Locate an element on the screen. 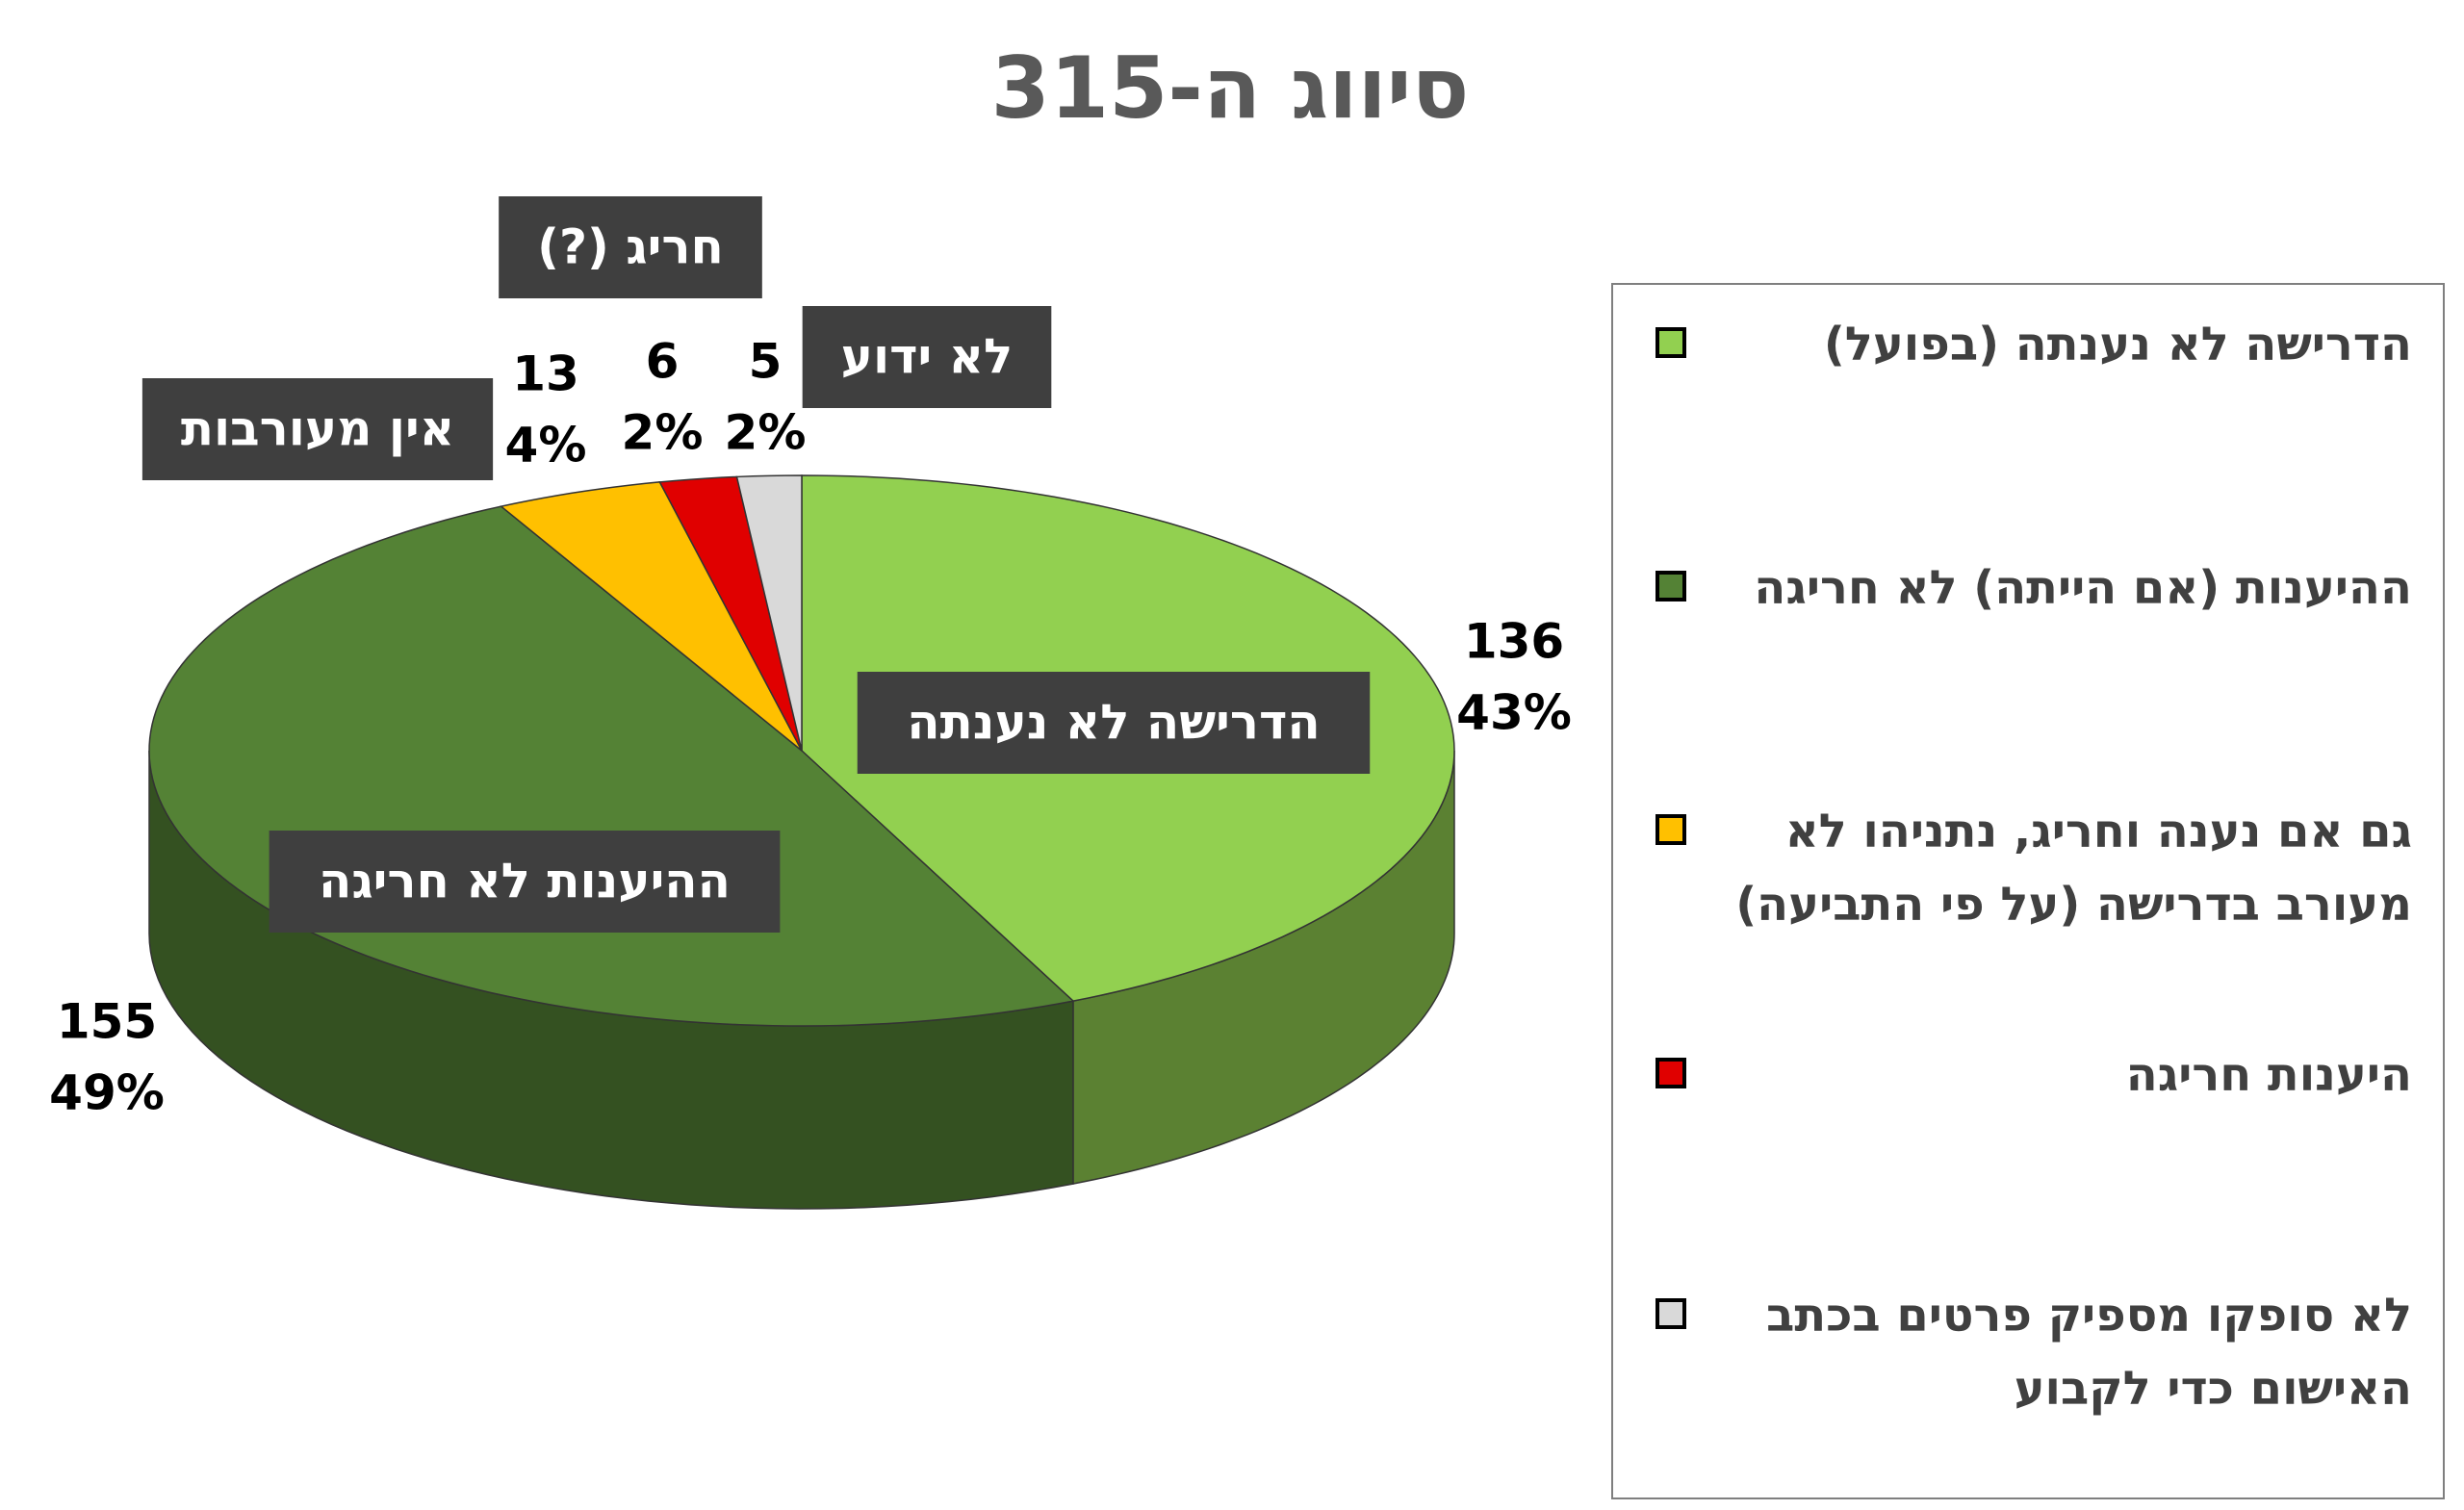 The image size is (2464, 1510). legend-item: הדרישה לא נענתה (בפועל) is located at coordinates (2027, 344).